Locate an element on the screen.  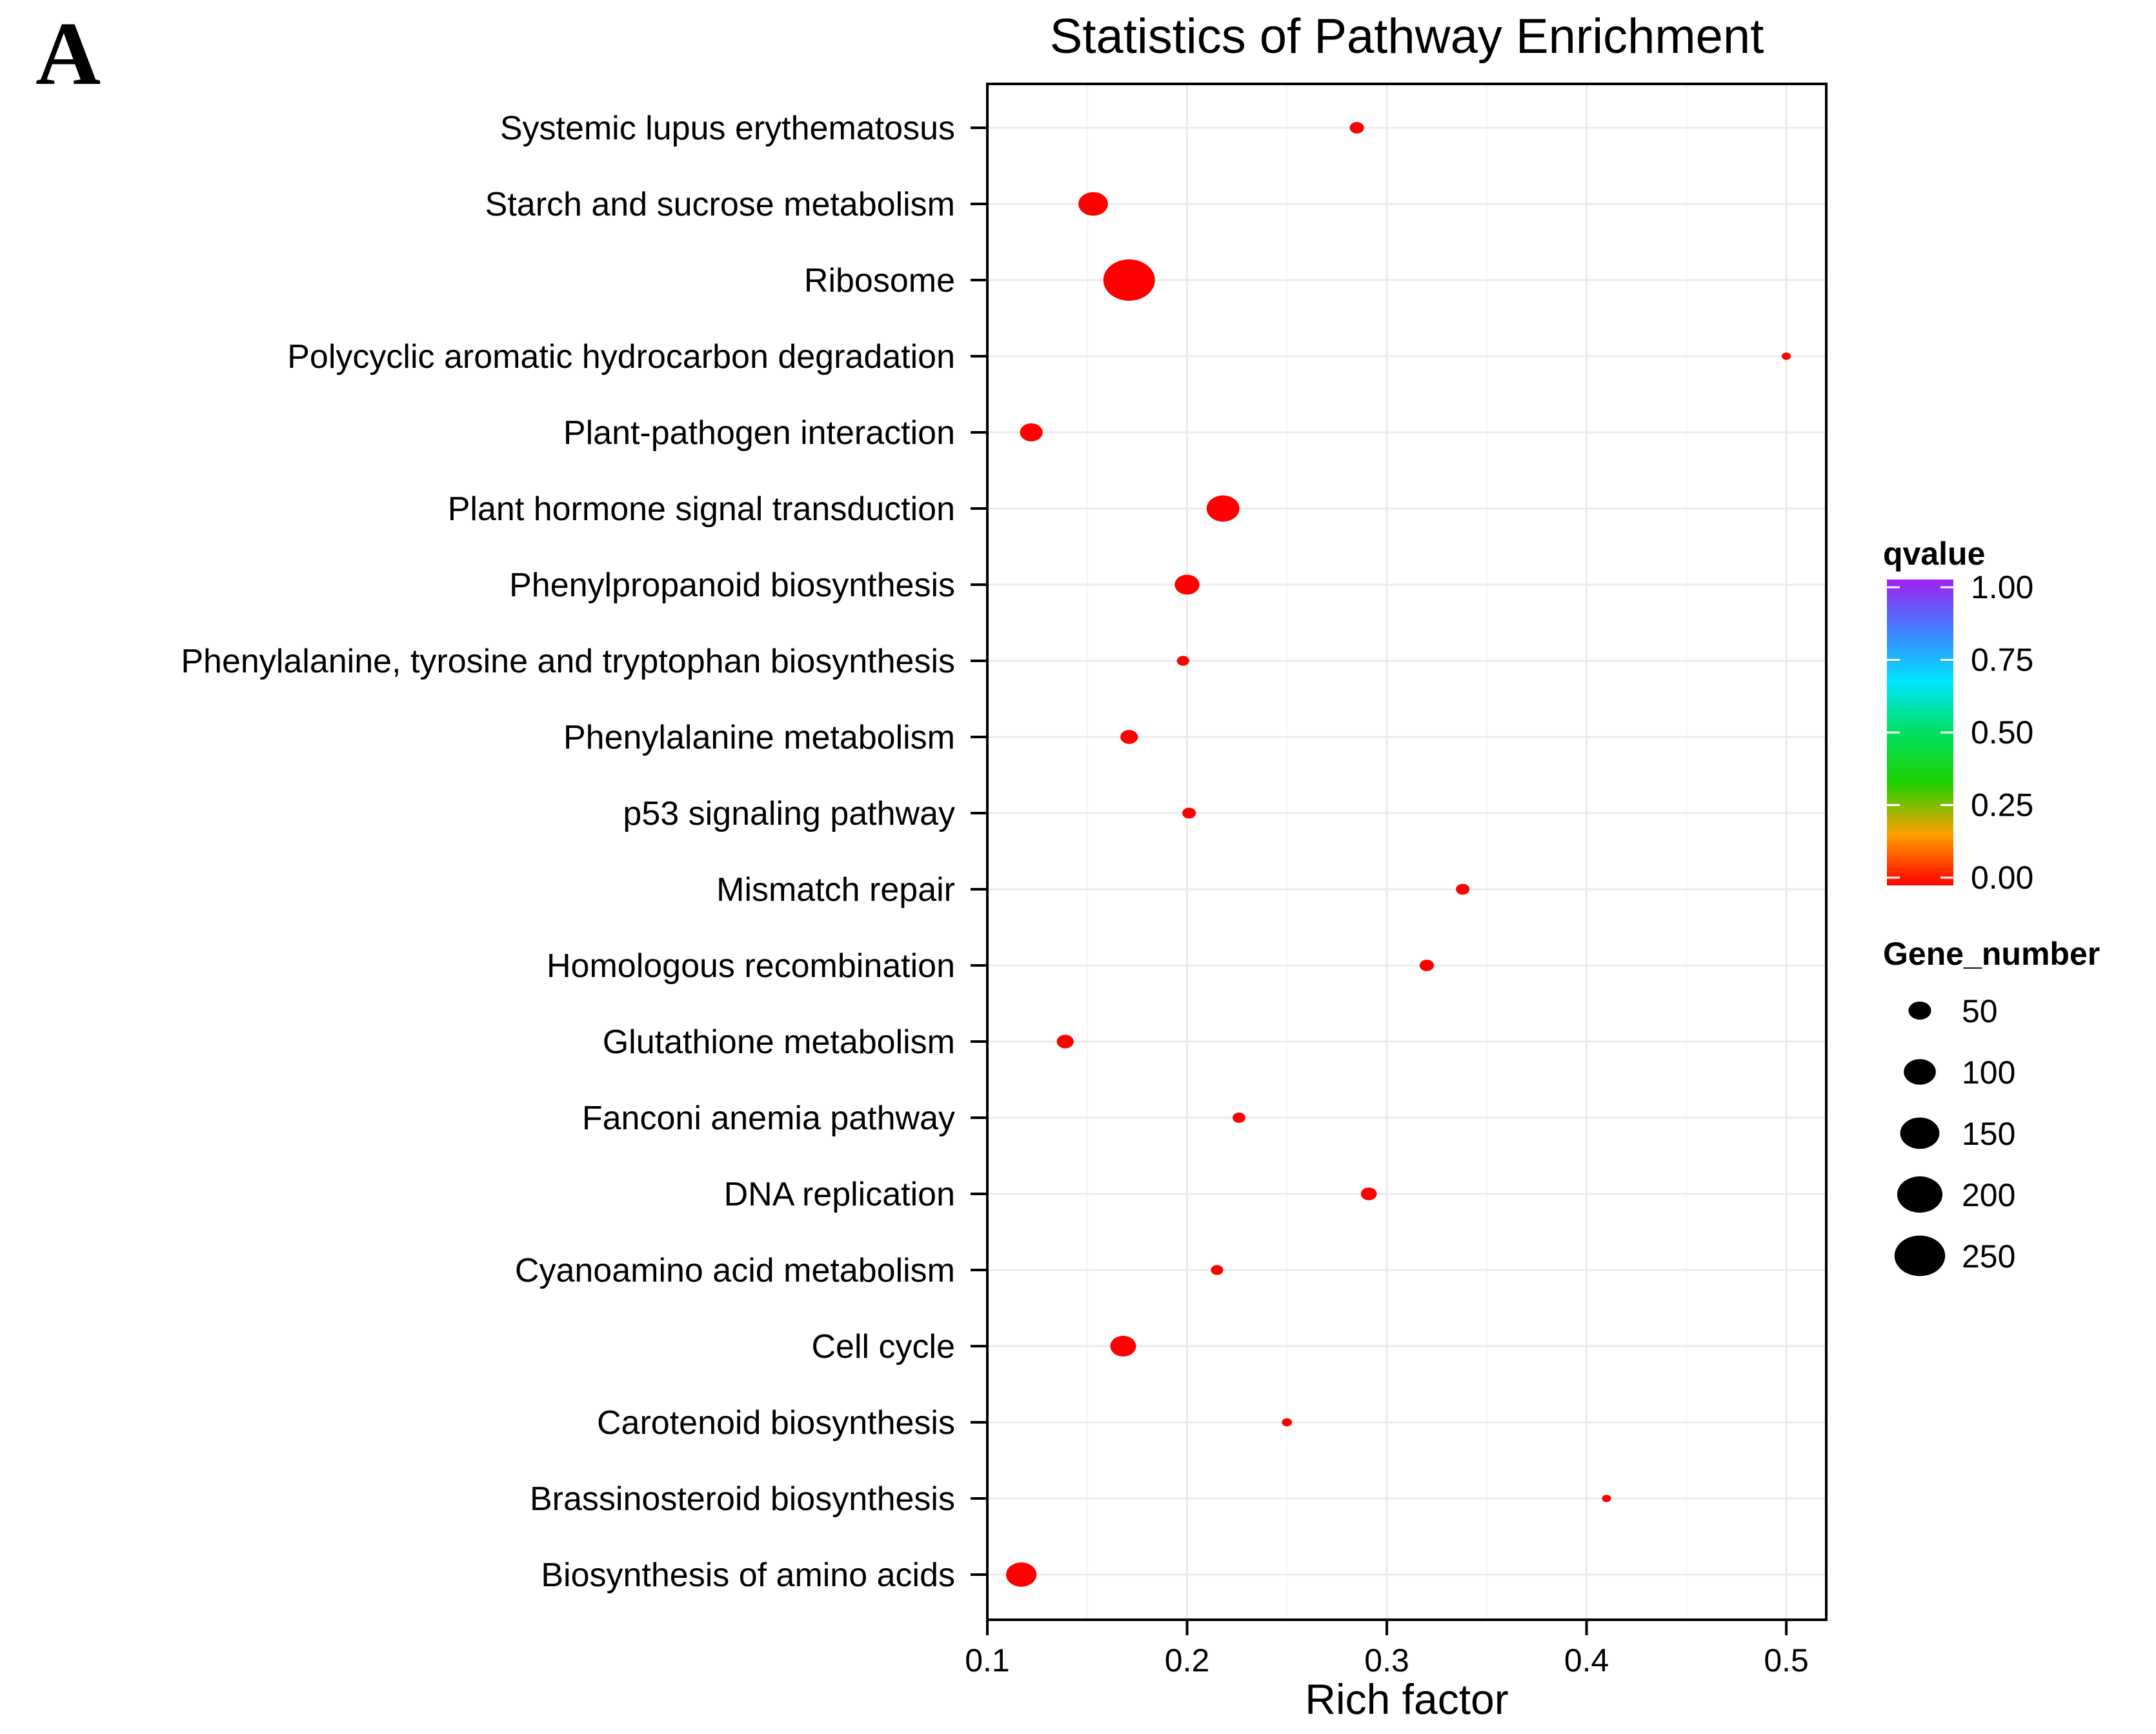
size-legend-label: 50 is located at coordinates (1980, 1011).